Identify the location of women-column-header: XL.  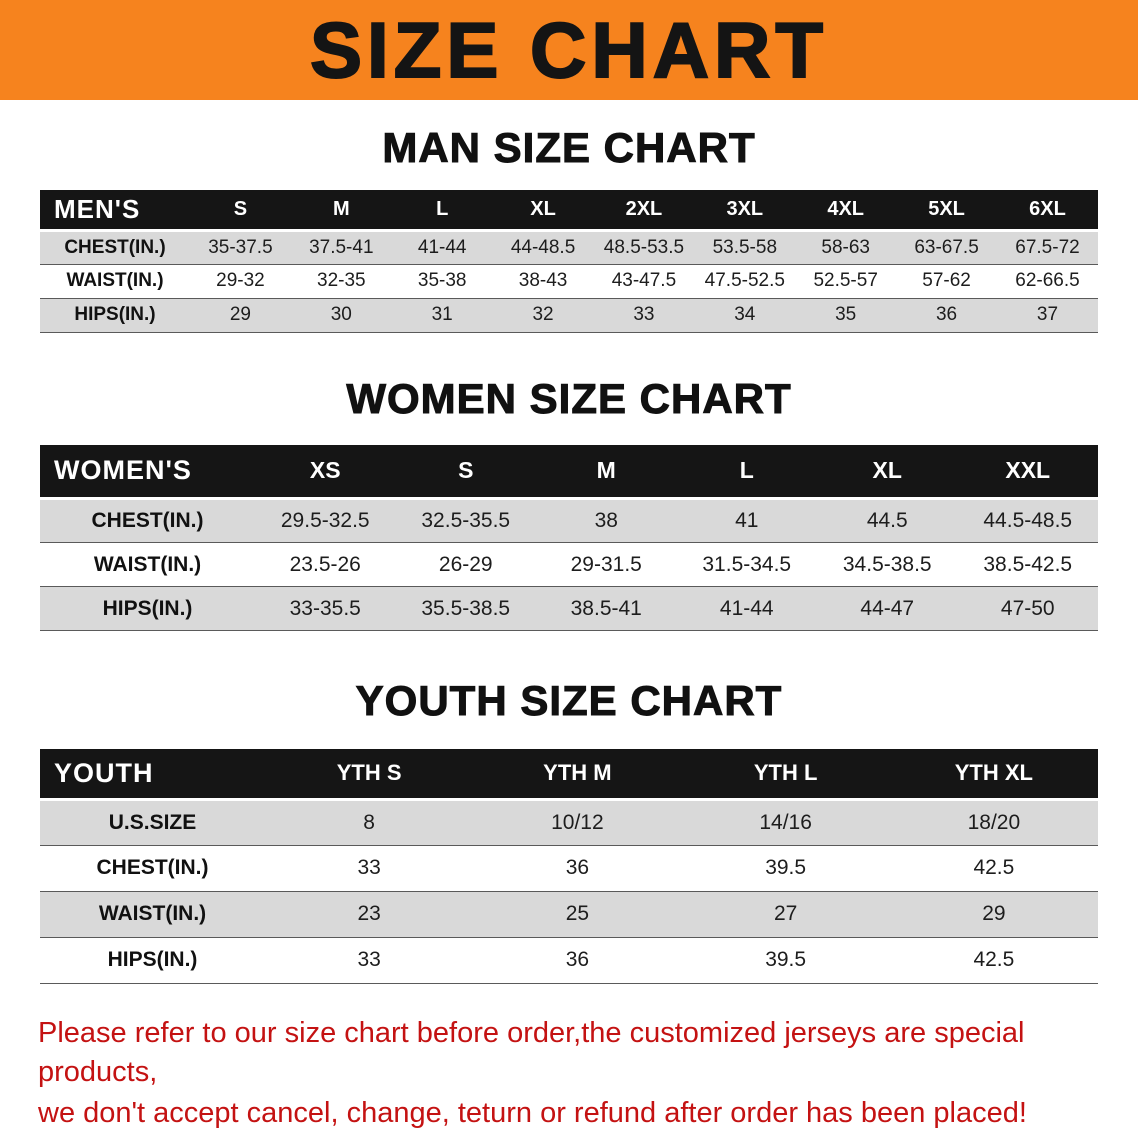
(887, 472).